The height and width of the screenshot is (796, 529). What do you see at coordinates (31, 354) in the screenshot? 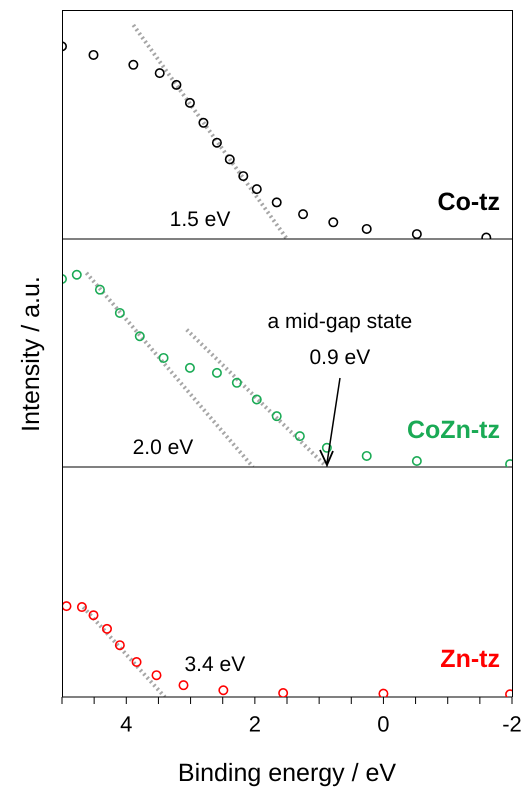
I see `y-axis-title: Intensity / a.u.` at bounding box center [31, 354].